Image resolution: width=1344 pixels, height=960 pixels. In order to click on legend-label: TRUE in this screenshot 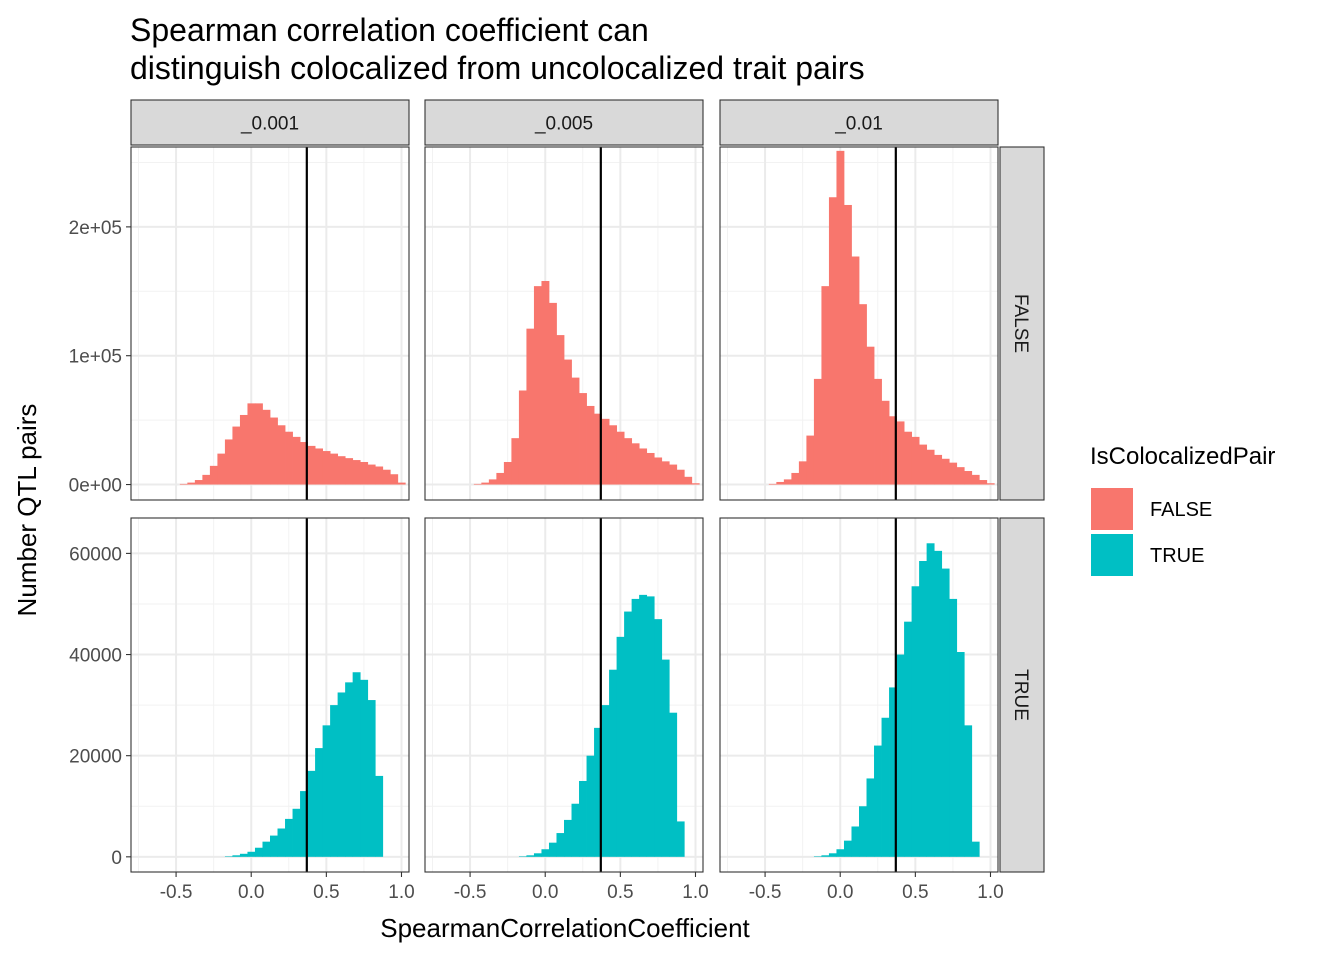, I will do `click(1177, 556)`.